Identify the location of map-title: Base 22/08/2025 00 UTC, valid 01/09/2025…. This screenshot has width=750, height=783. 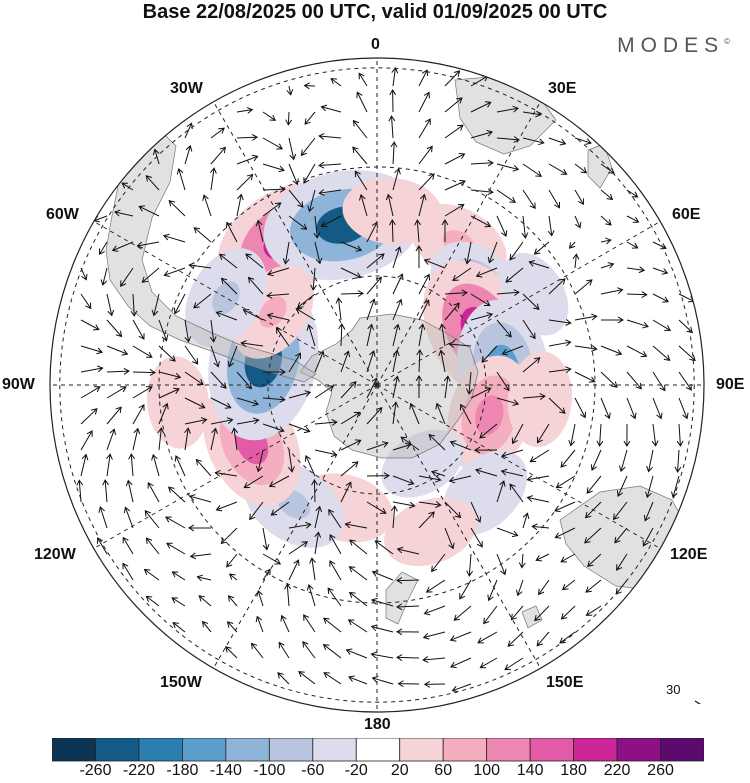
(375, 12).